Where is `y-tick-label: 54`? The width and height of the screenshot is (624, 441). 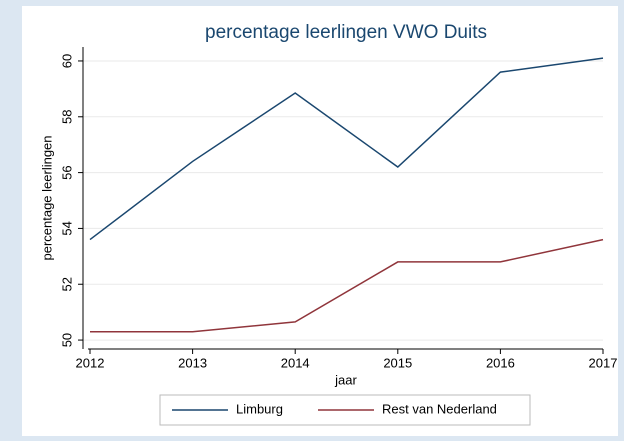 y-tick-label: 54 is located at coordinates (66, 228).